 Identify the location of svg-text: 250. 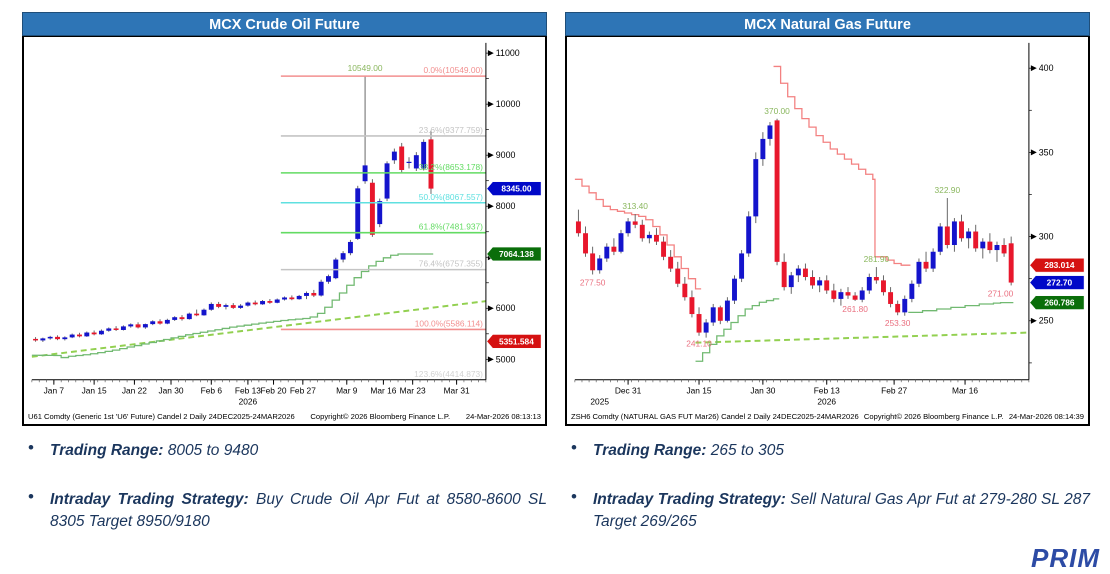
(1046, 321).